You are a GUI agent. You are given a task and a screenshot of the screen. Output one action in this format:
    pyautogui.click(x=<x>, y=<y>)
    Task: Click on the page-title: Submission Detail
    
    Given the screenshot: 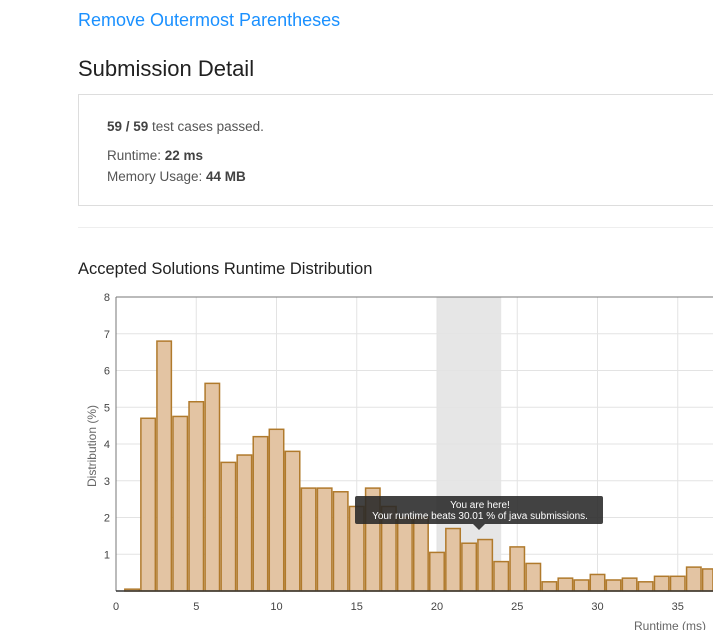 What is the action you would take?
    pyautogui.click(x=166, y=68)
    